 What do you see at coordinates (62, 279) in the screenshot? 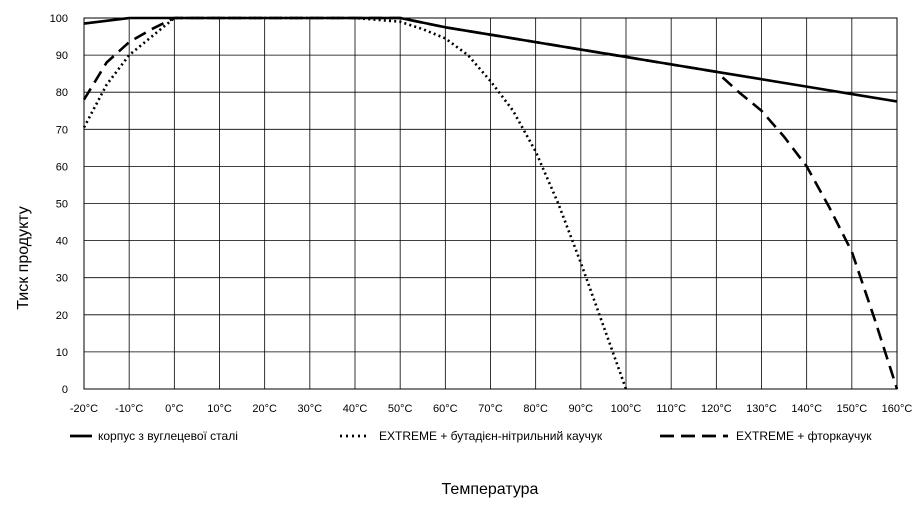
I see `y-tick-label: 30` at bounding box center [62, 279].